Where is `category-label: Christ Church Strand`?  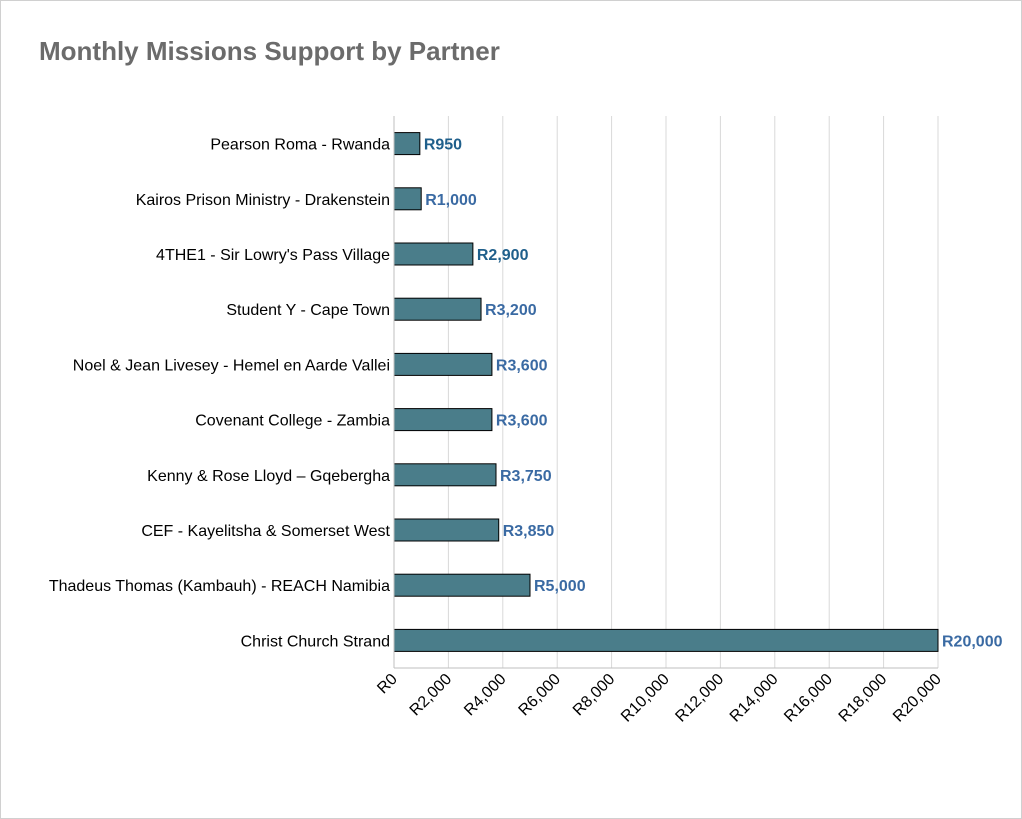 category-label: Christ Church Strand is located at coordinates (315, 641).